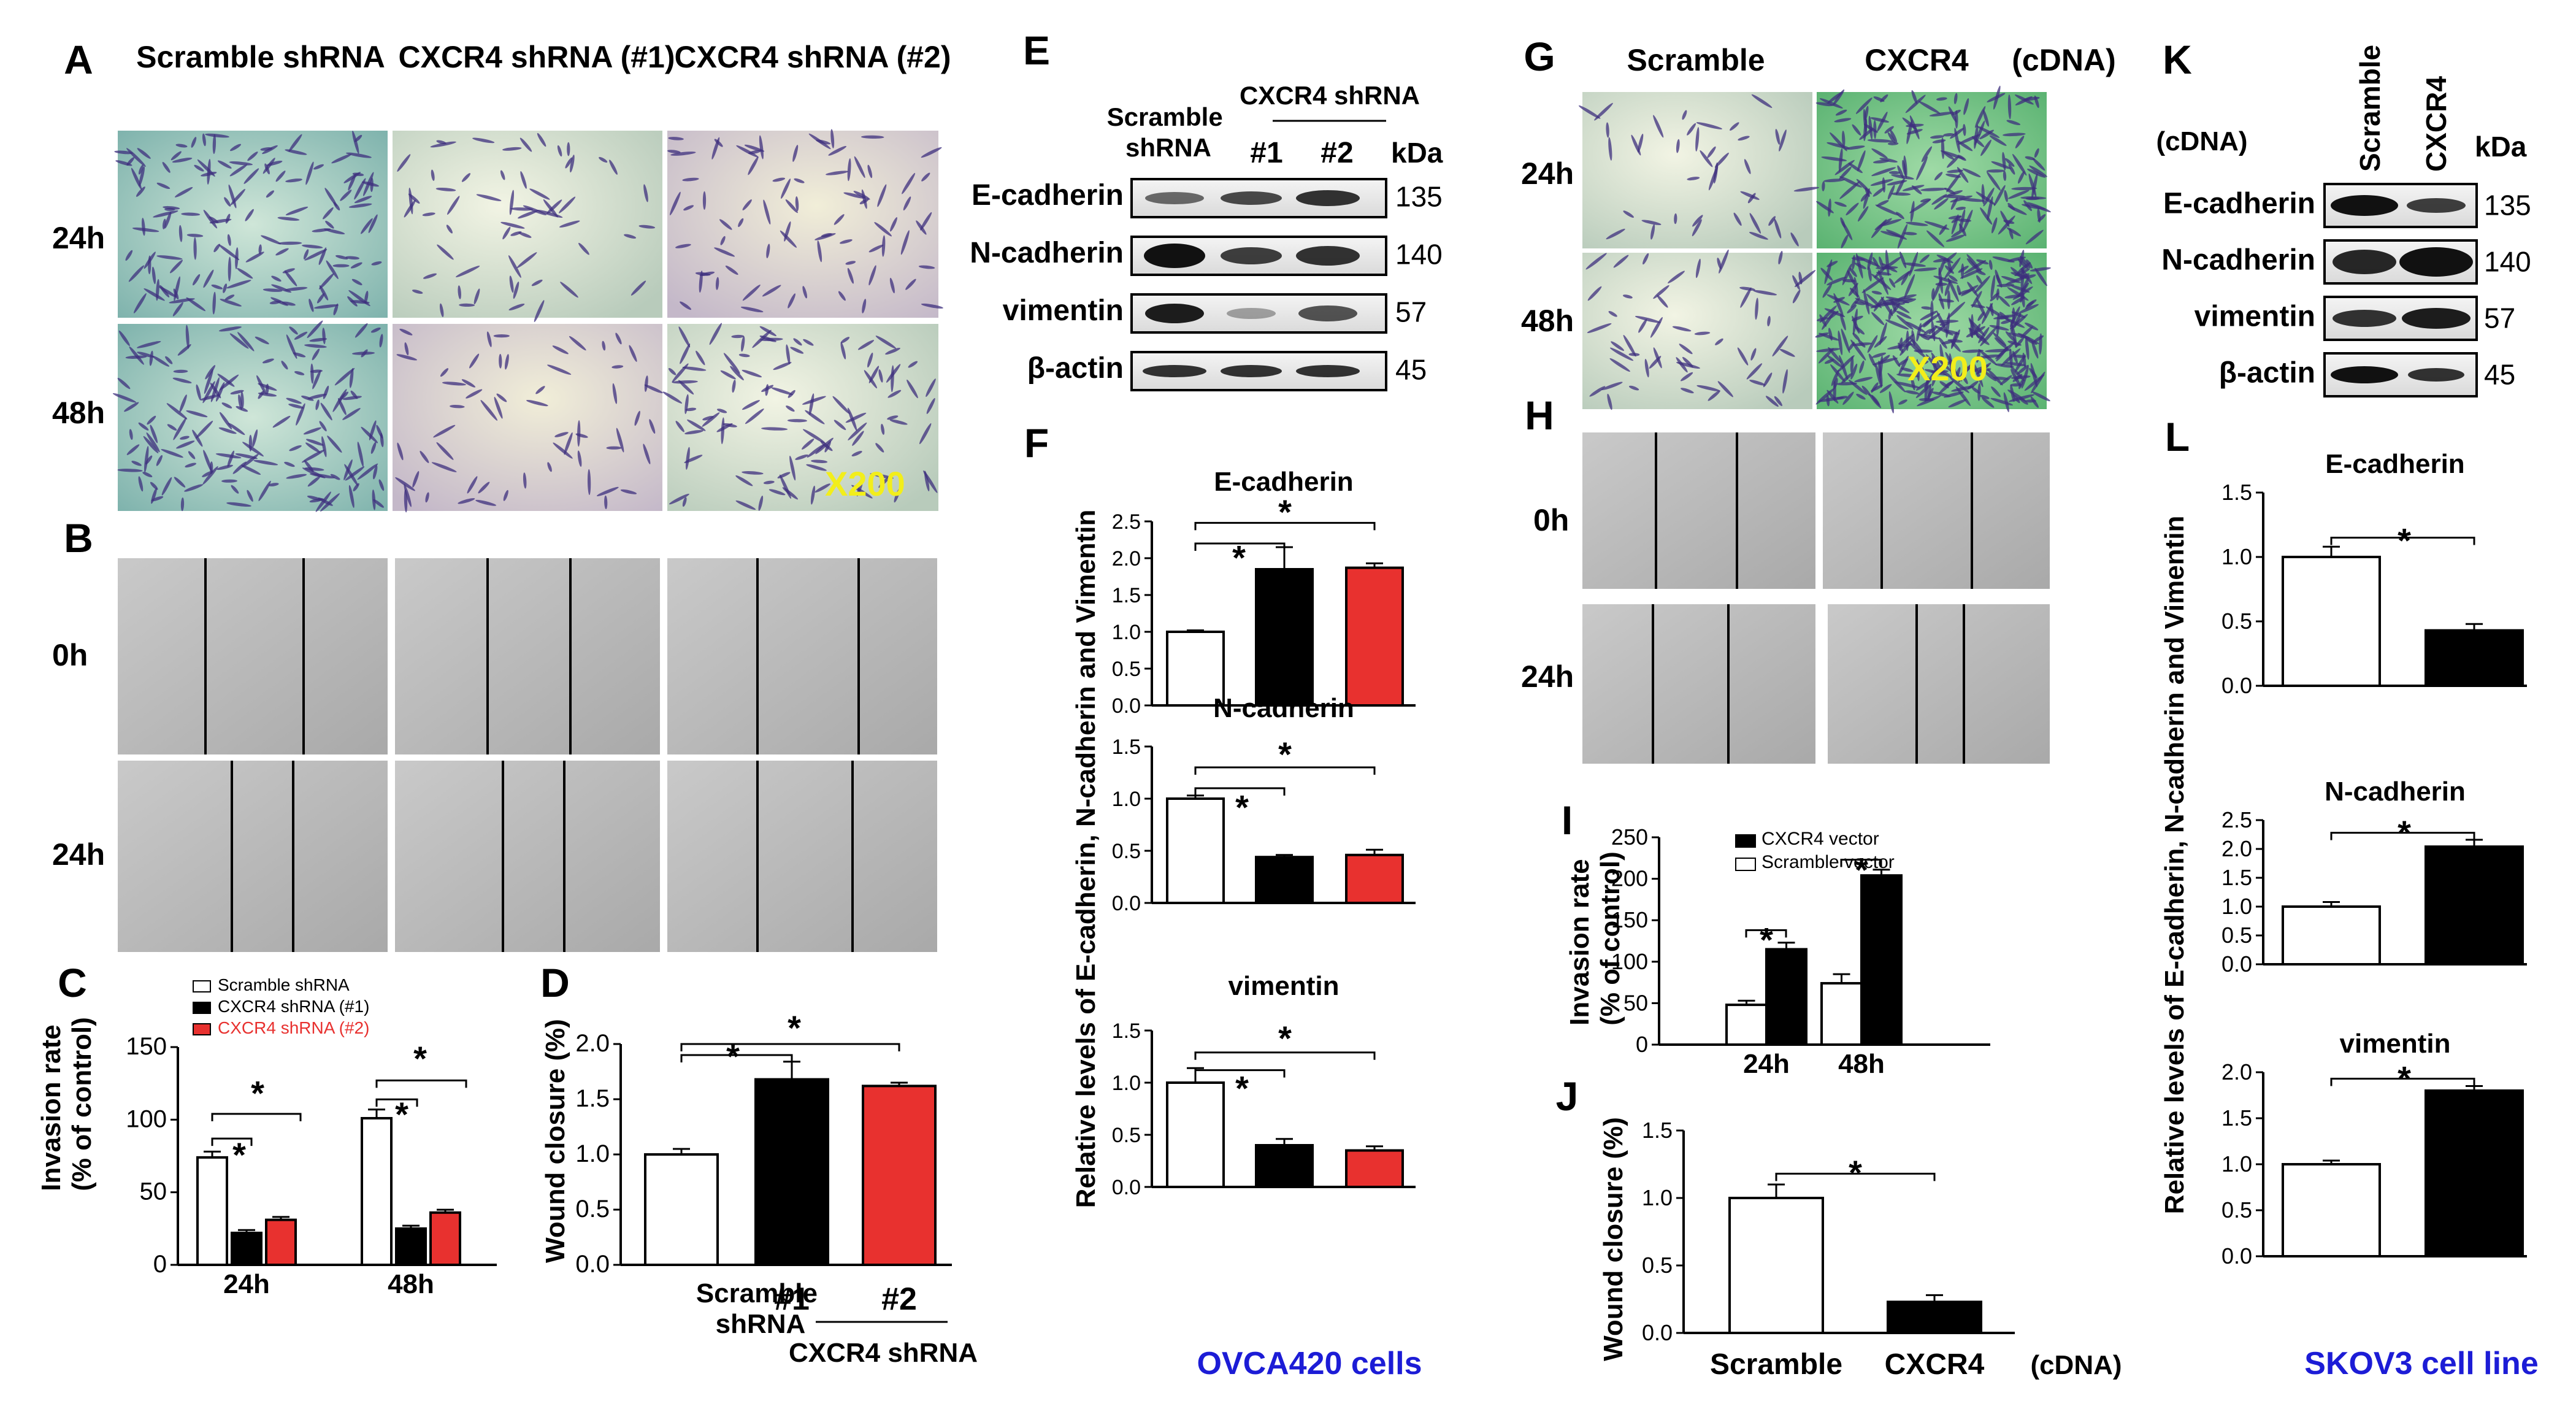 Image resolution: width=2576 pixels, height=1409 pixels. I want to click on xlabel-d-group: CXCR4 shRNA, so click(883, 1353).